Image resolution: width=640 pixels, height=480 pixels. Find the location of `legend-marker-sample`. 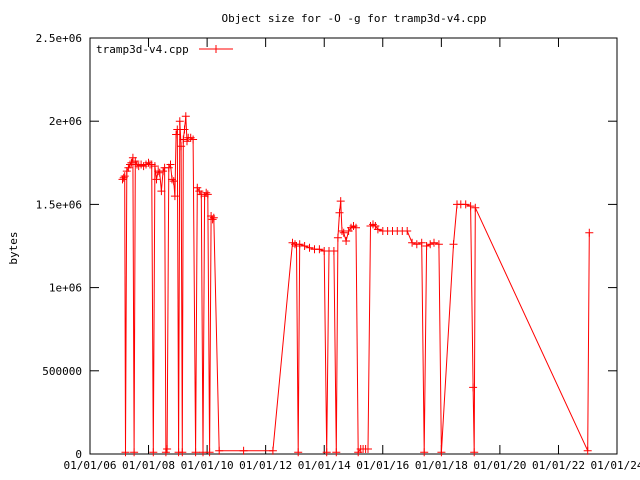

legend-marker-sample is located at coordinates (216, 49).